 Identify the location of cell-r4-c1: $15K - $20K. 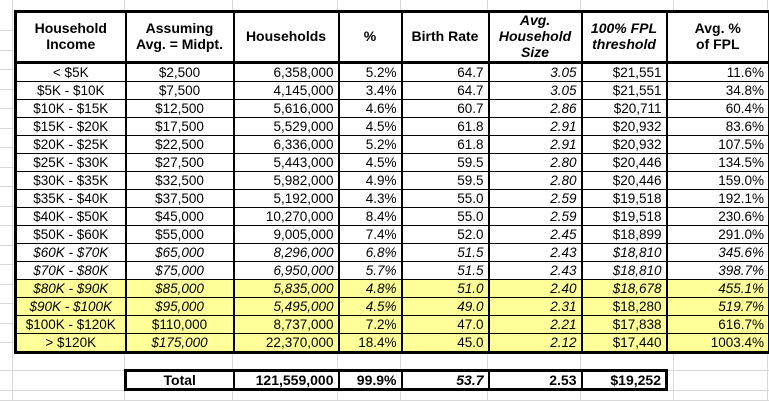
(70, 126).